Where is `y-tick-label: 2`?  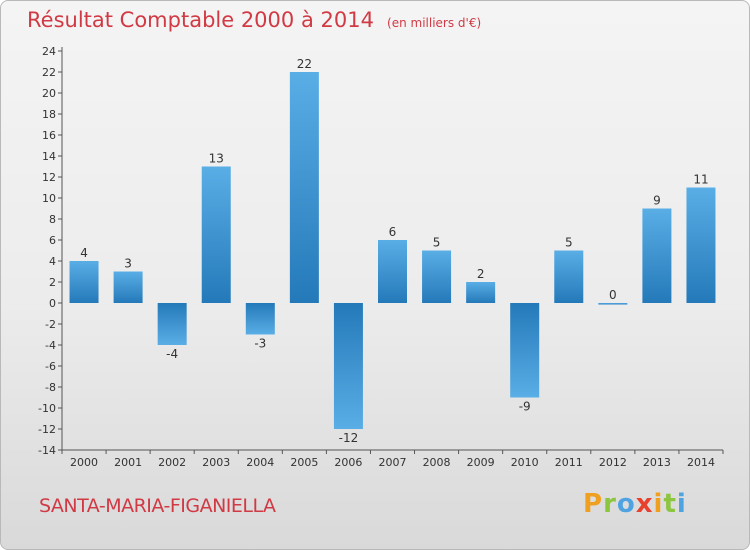 y-tick-label: 2 is located at coordinates (52, 282).